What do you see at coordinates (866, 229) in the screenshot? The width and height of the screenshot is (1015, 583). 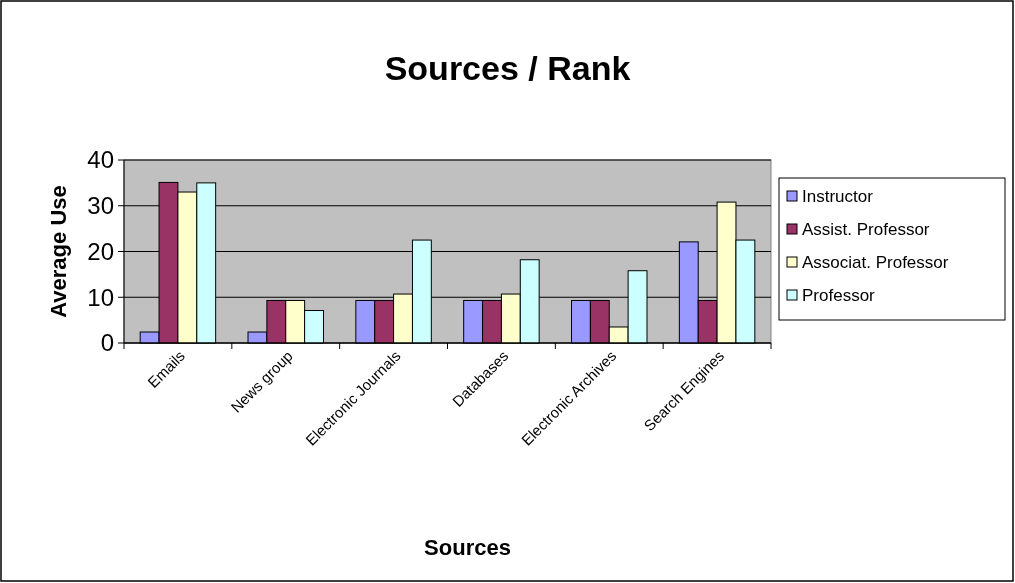 I see `legend-label: Assist. Professor` at bounding box center [866, 229].